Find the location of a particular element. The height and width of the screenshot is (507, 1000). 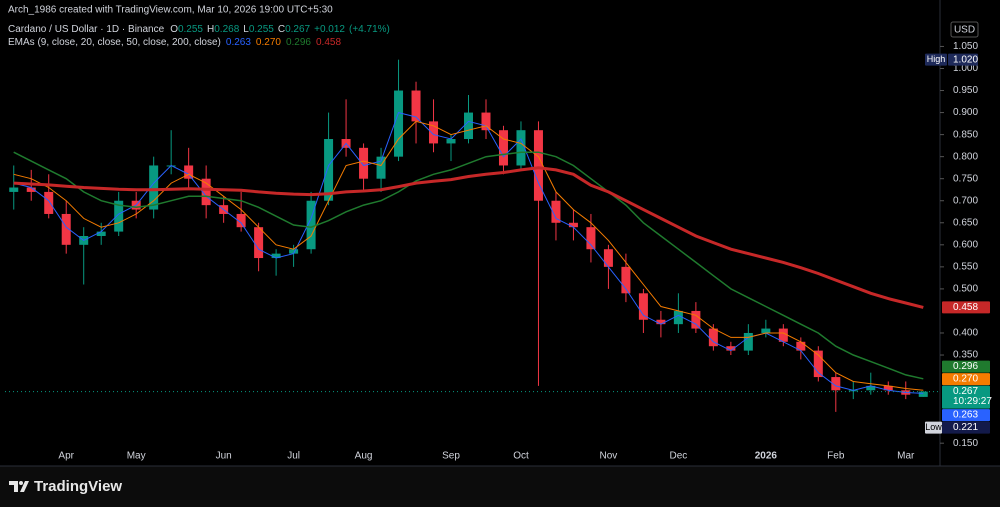

ema-badge: 0.263 is located at coordinates (965, 415).